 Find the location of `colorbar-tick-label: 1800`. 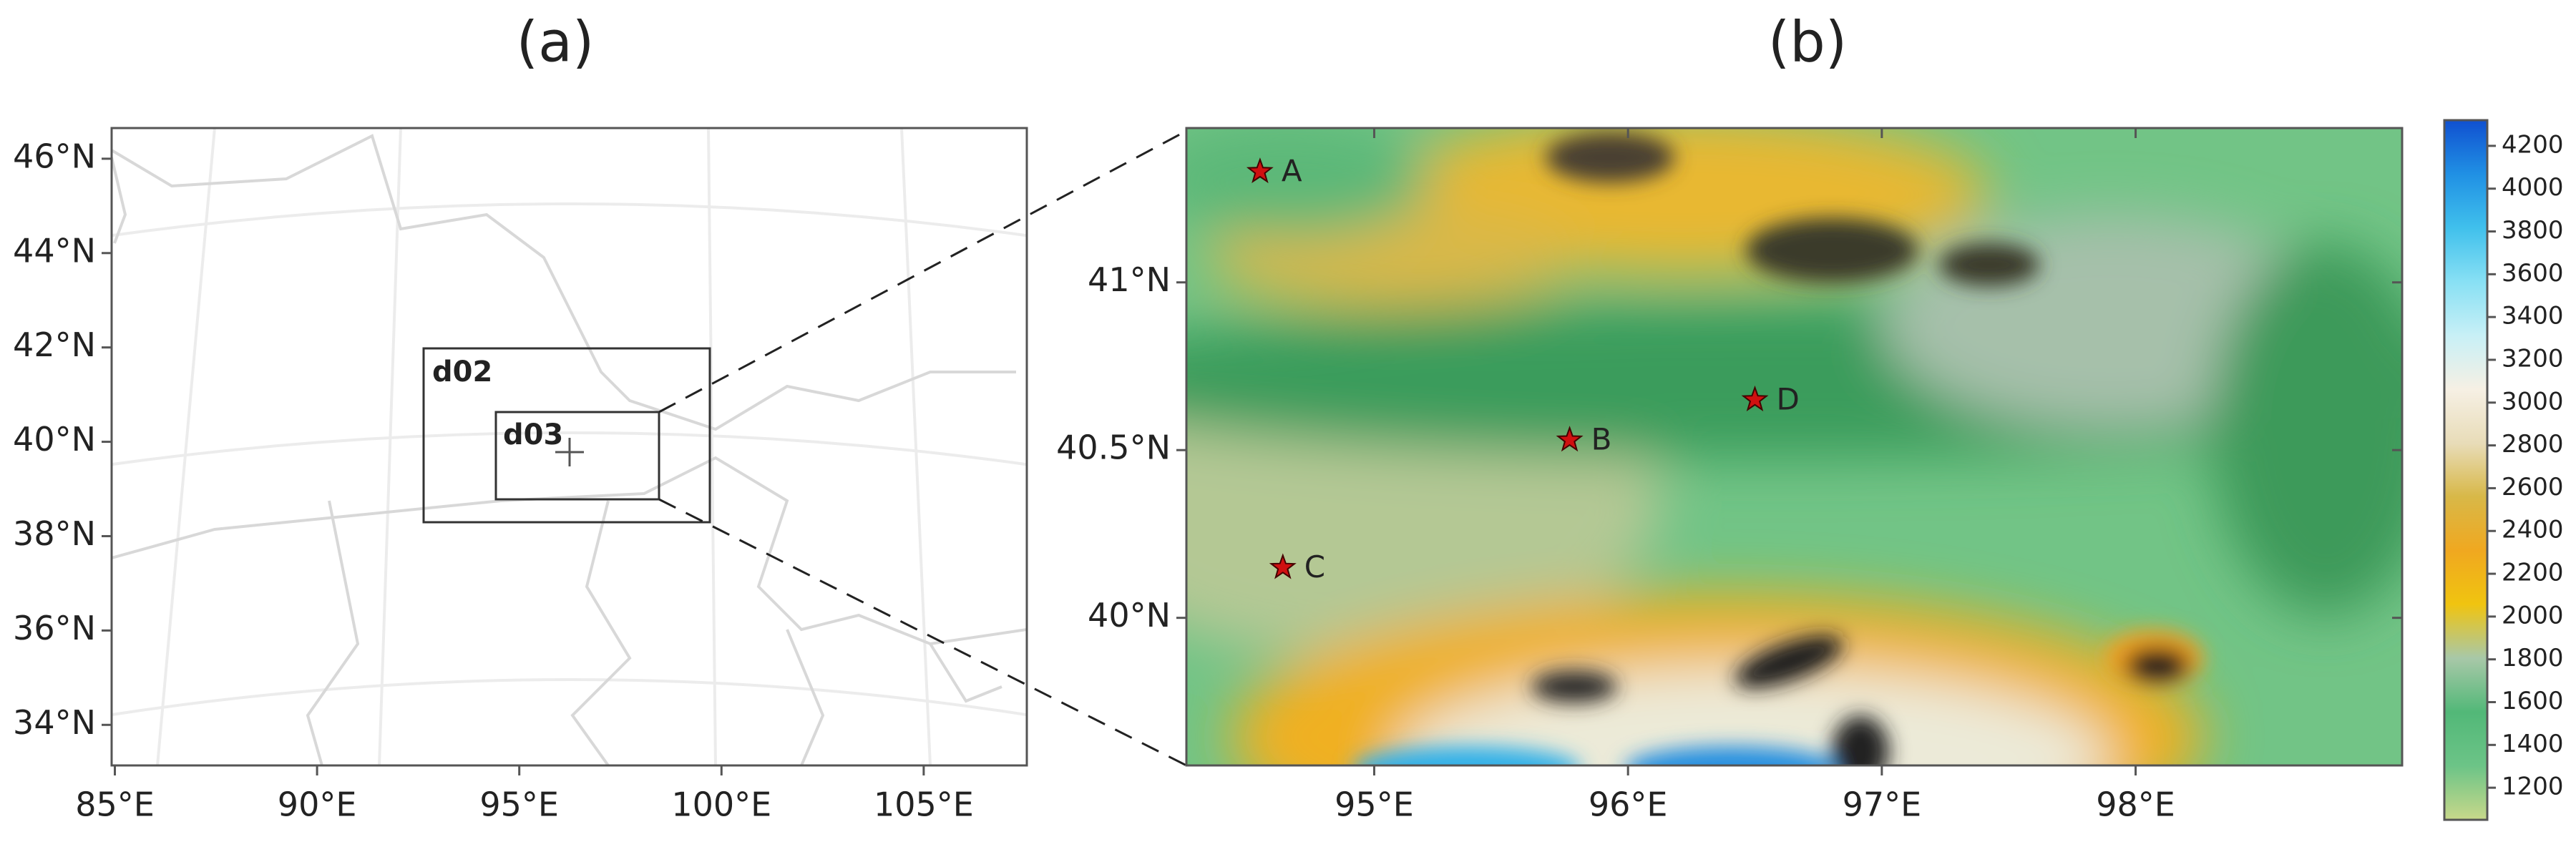

colorbar-tick-label: 1800 is located at coordinates (2533, 658).